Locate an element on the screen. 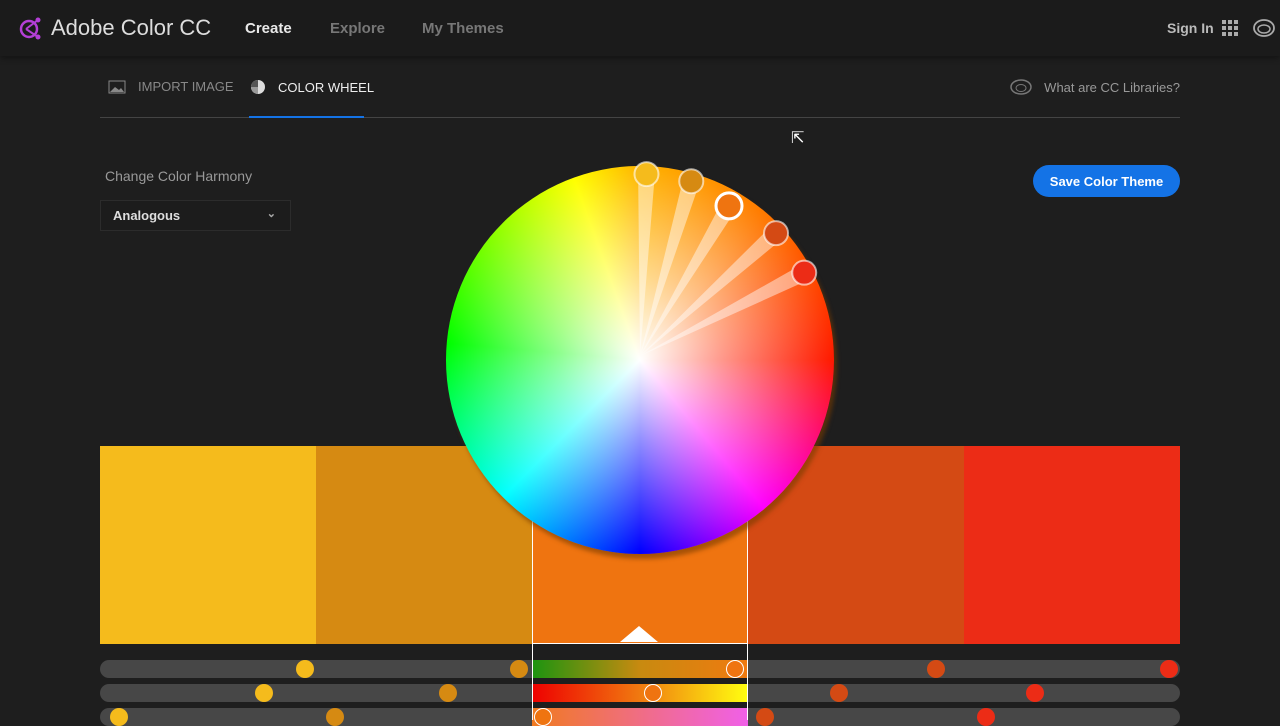 The image size is (1280, 726). cc-libraries-link: What are CC Libraries? is located at coordinates (1095, 87).